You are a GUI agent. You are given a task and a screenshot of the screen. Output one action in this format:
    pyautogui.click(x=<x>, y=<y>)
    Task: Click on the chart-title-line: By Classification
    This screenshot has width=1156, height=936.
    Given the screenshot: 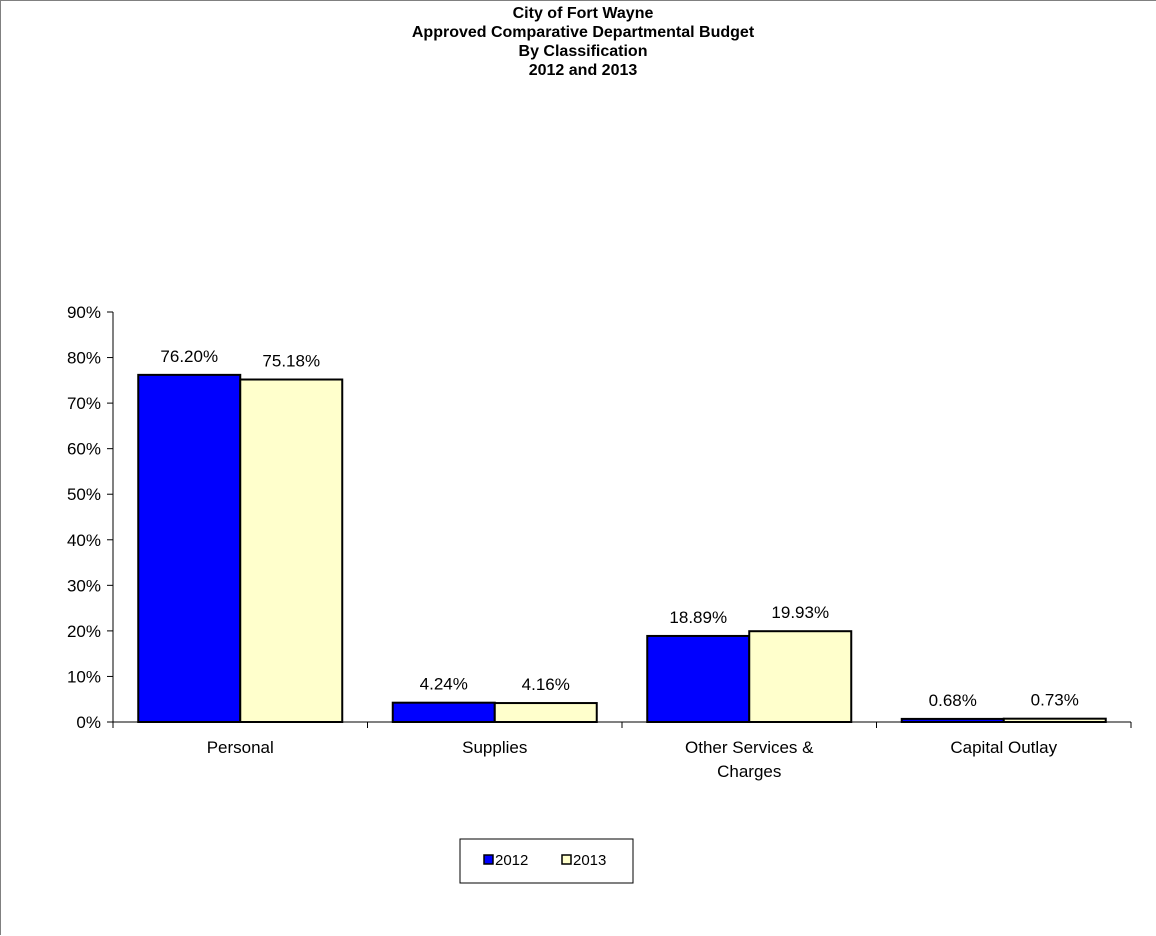 What is the action you would take?
    pyautogui.click(x=583, y=51)
    